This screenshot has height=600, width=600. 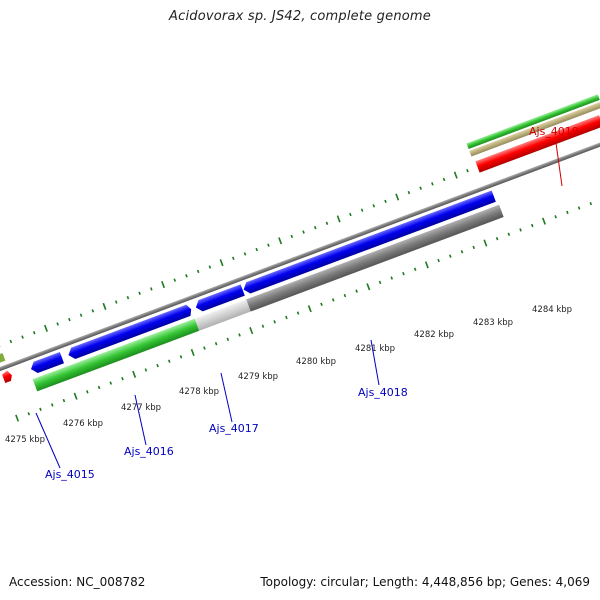 I want to click on gene-label-Ajs_4017: Ajs_4017, so click(x=234, y=428).